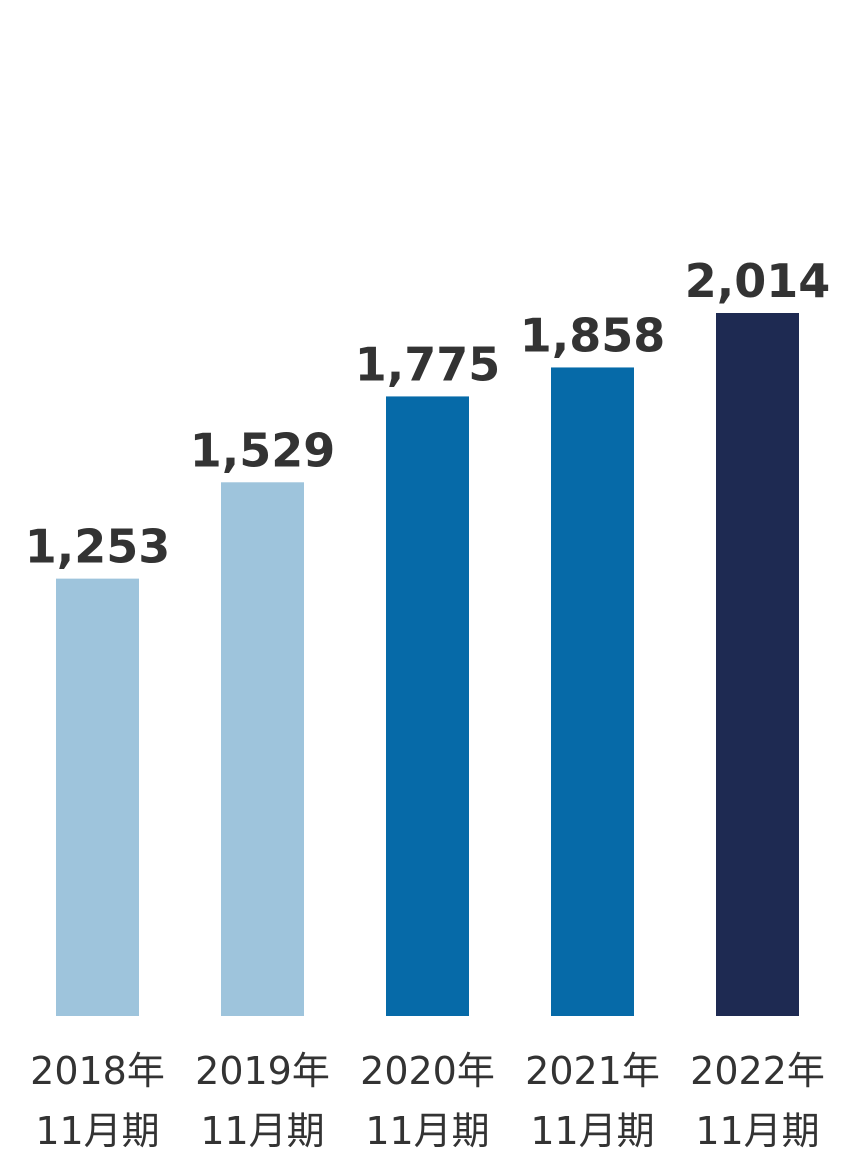 This screenshot has height=1155, width=855. Describe the element at coordinates (757, 1071) in the screenshot. I see `category-label-year-4: 2022年` at that location.